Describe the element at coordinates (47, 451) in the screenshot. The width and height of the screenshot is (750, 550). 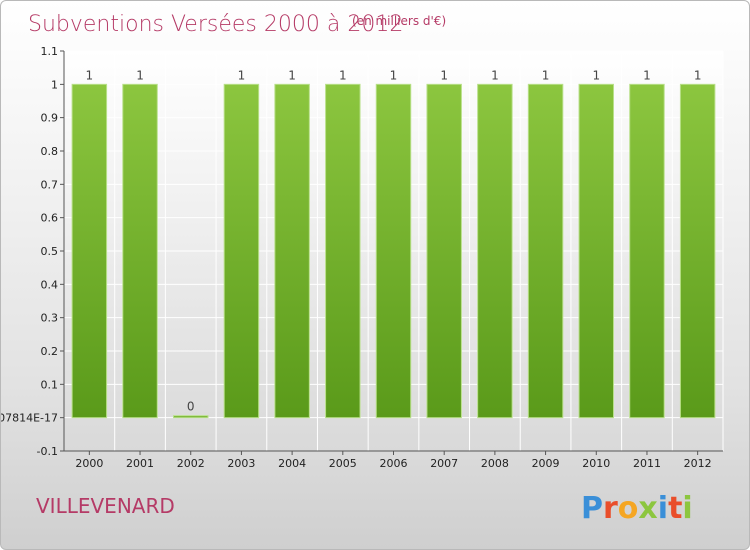
I see `y-tick-label: -0.1` at that location.